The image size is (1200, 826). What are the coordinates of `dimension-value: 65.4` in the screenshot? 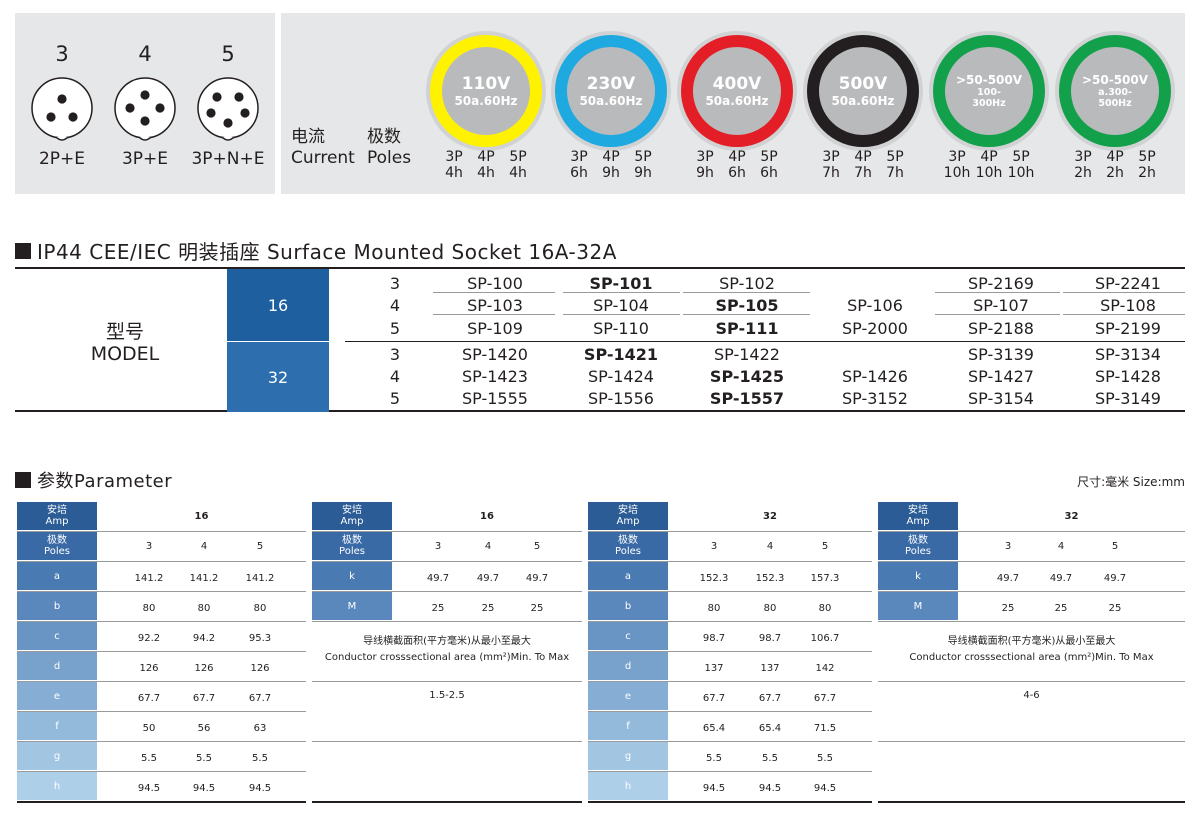 It's located at (714, 728).